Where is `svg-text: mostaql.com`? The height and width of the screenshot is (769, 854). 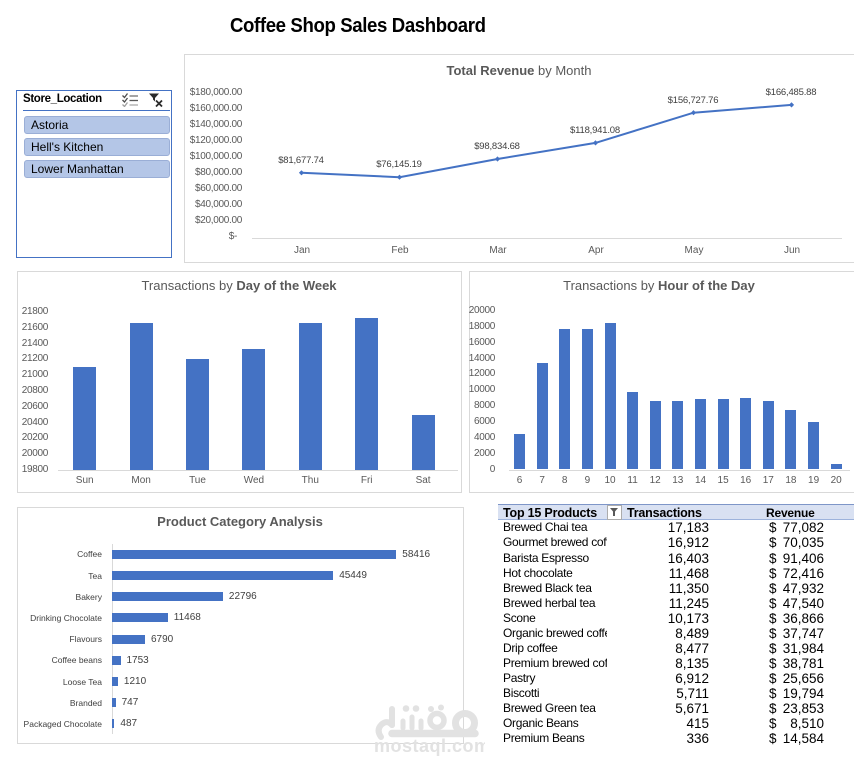
svg-text: mostaql.com is located at coordinates (429, 746).